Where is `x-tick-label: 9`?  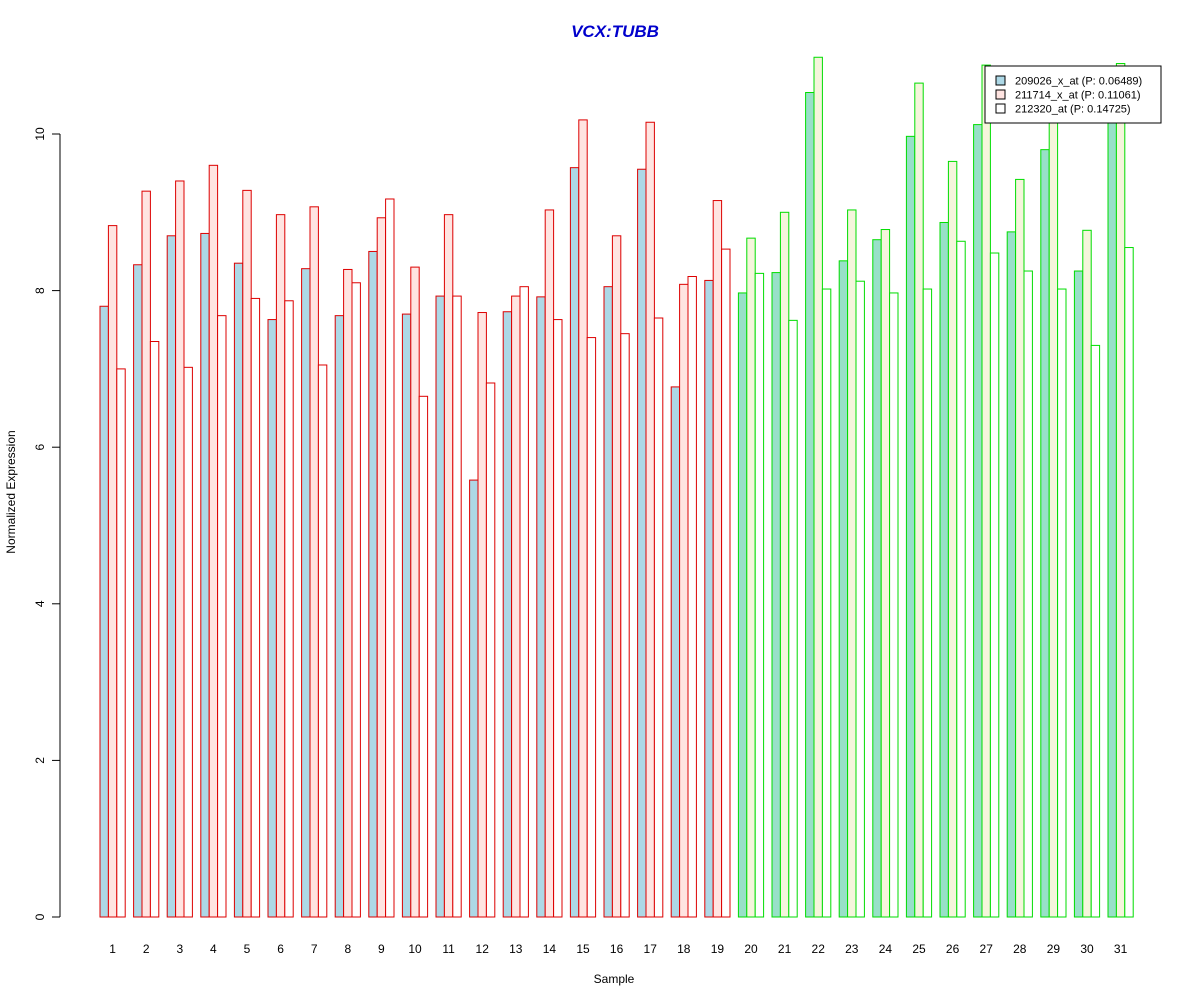
x-tick-label: 9 is located at coordinates (381, 949).